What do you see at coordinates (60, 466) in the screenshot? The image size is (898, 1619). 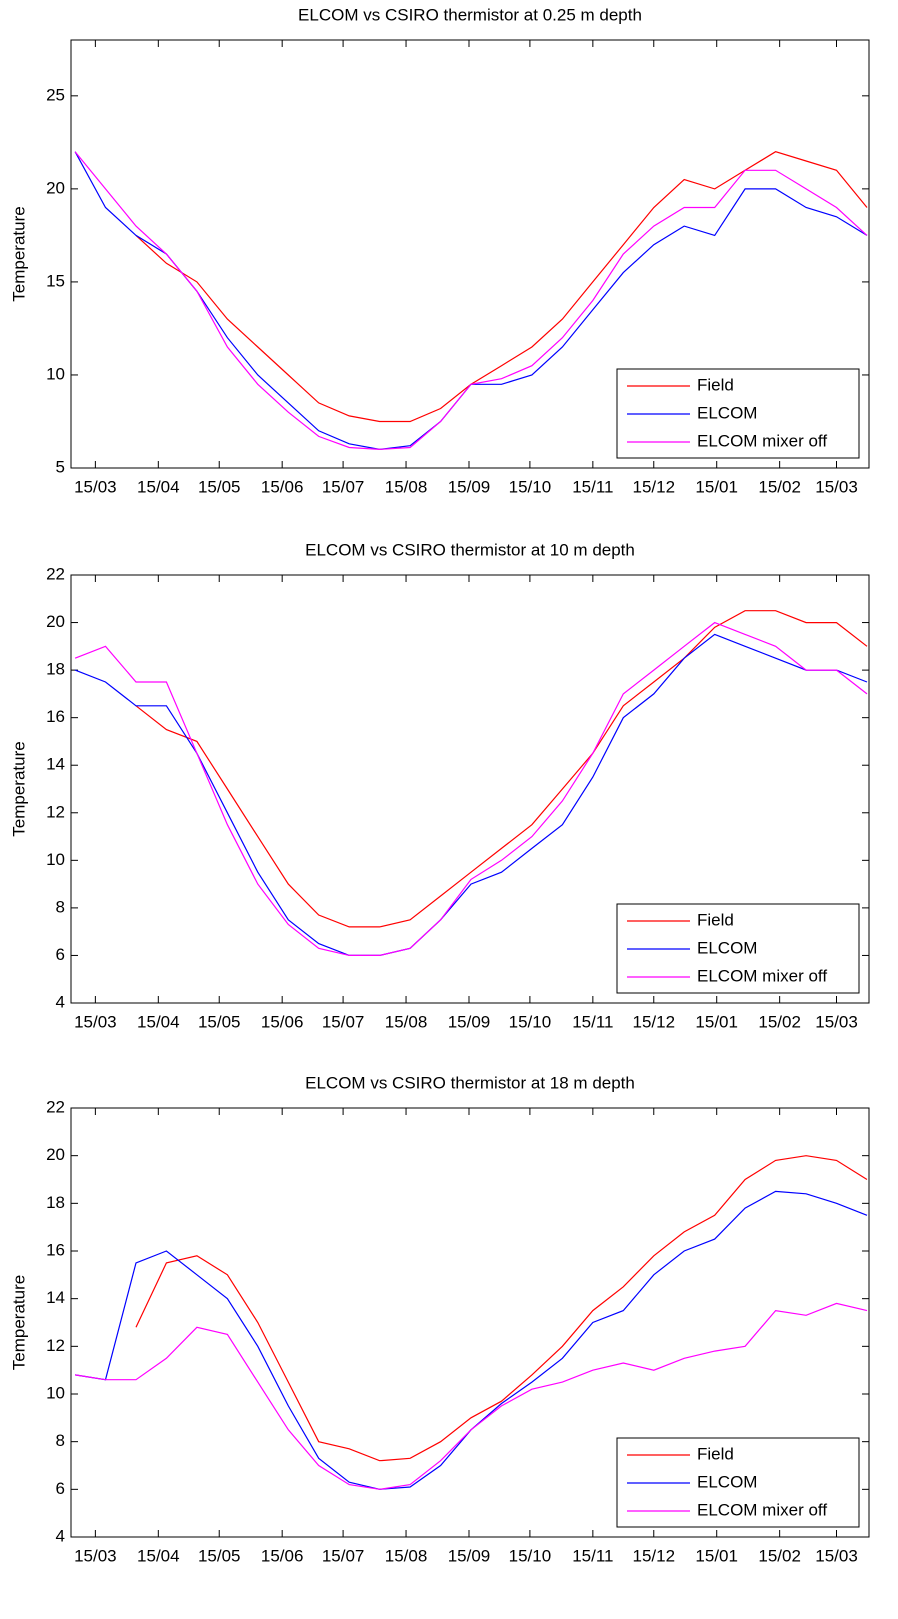 I see `y-tick-label: 5` at bounding box center [60, 466].